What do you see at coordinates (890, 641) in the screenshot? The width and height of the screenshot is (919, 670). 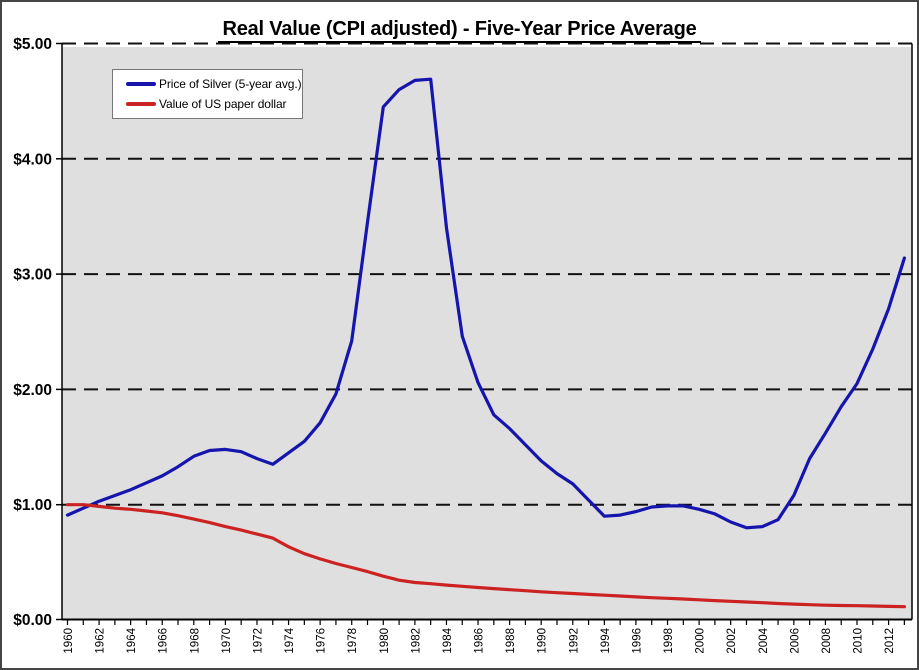 I see `x-axis-label: 2012` at bounding box center [890, 641].